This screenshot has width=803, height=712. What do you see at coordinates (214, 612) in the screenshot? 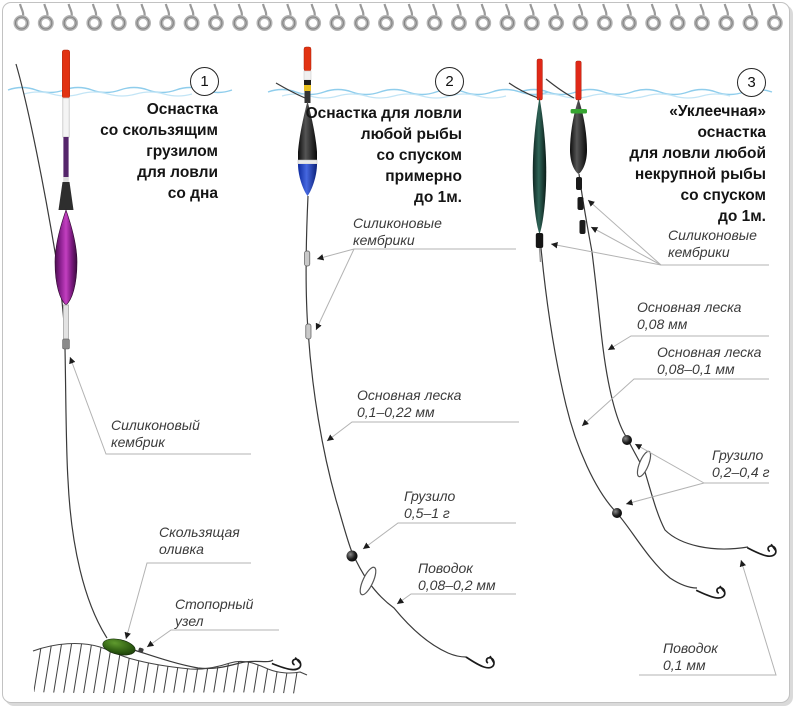
I see `label-stopper-knot: Стопорный узел` at bounding box center [214, 612].